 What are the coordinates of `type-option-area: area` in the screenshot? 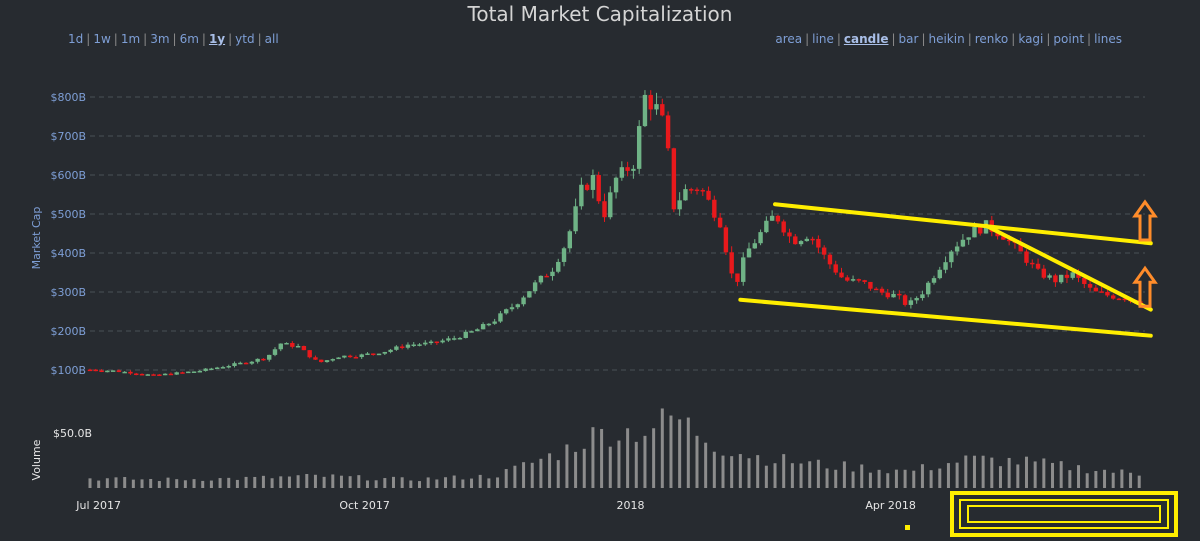 It's located at (789, 39).